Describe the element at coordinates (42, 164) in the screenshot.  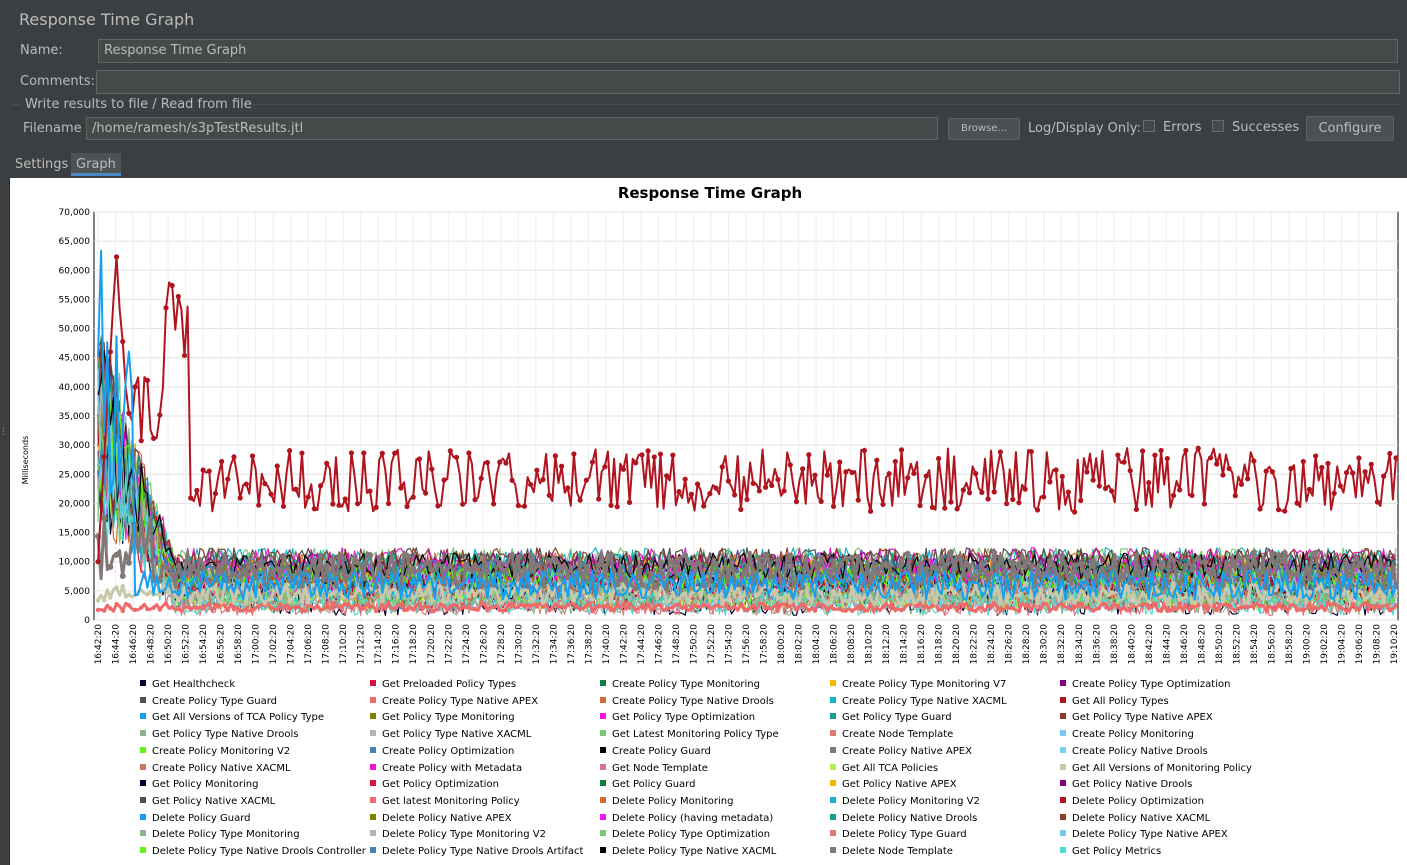
I see `tab-settings: Settings` at that location.